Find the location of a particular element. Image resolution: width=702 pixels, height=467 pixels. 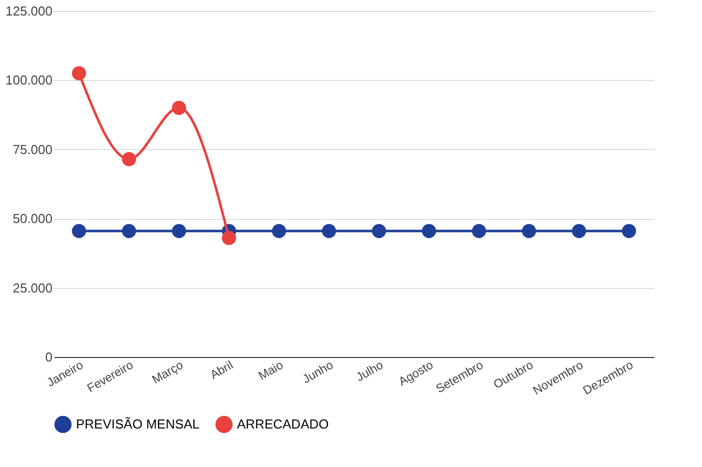

y-tick-label: 25.000 is located at coordinates (32, 288).